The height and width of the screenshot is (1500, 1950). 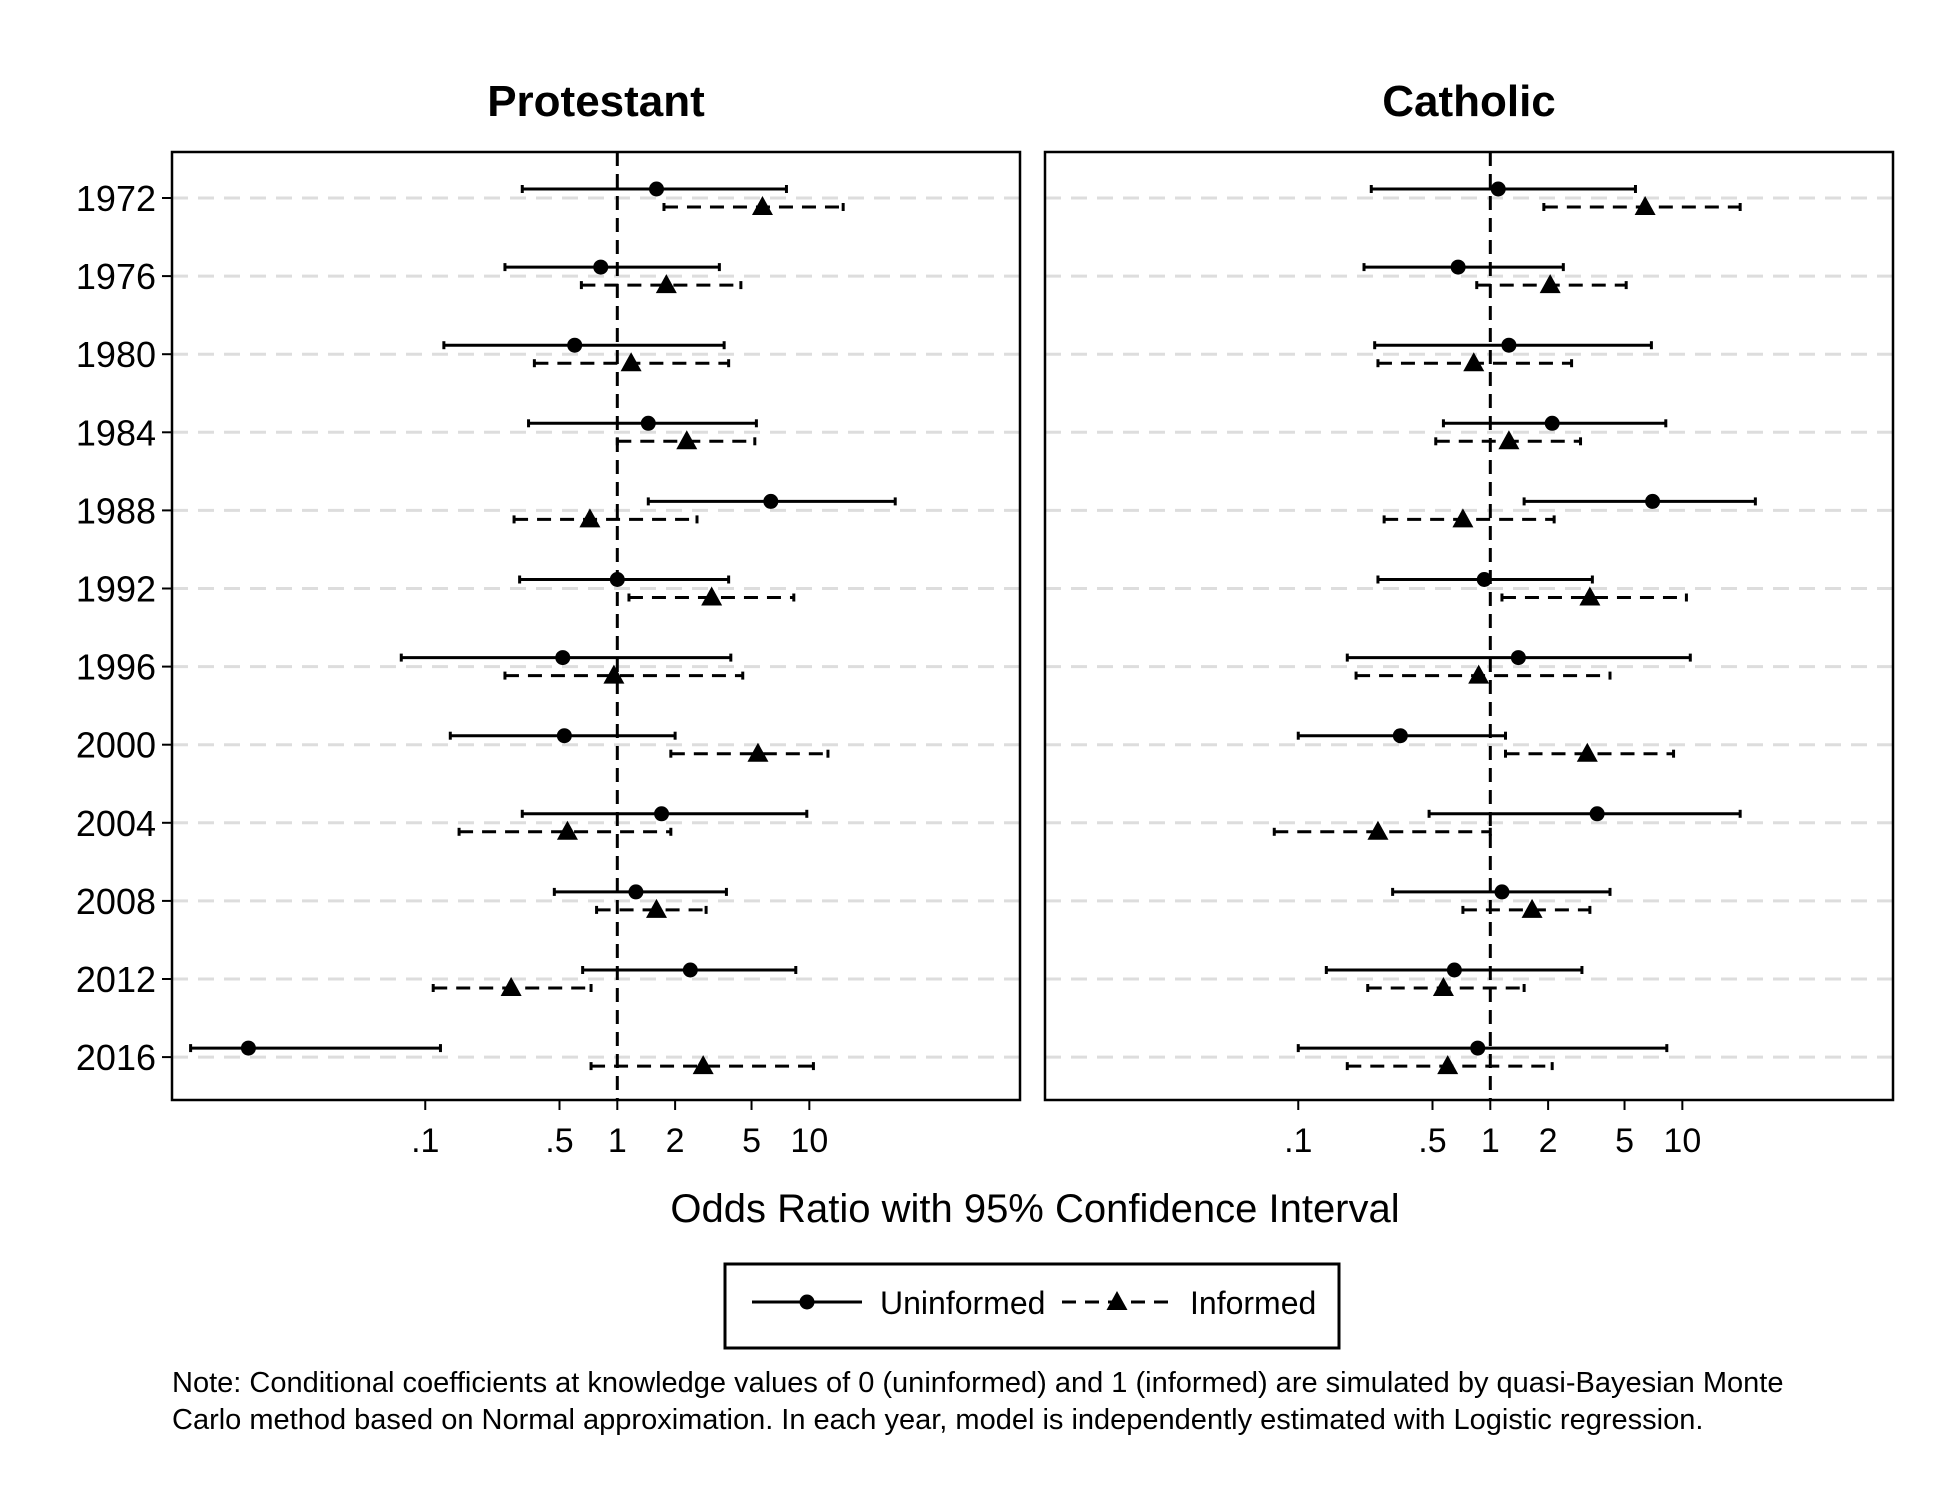 I want to click on panel-title: Protestant, so click(x=596, y=101).